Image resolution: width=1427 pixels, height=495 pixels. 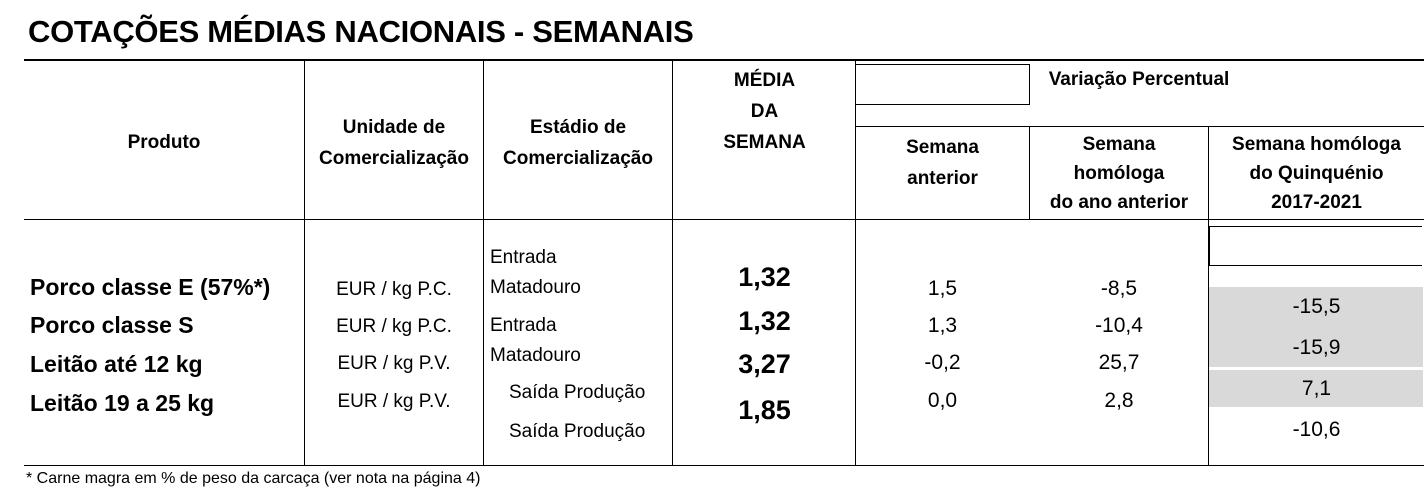 I want to click on variation-previous-year: 2,8, so click(x=1119, y=400).